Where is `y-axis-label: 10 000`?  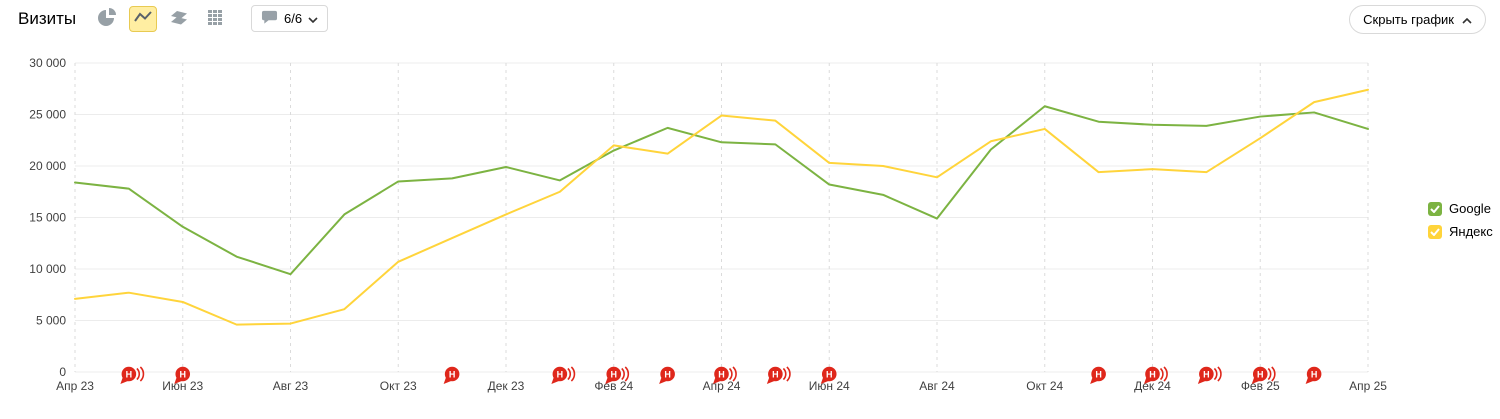 y-axis-label: 10 000 is located at coordinates (47, 269).